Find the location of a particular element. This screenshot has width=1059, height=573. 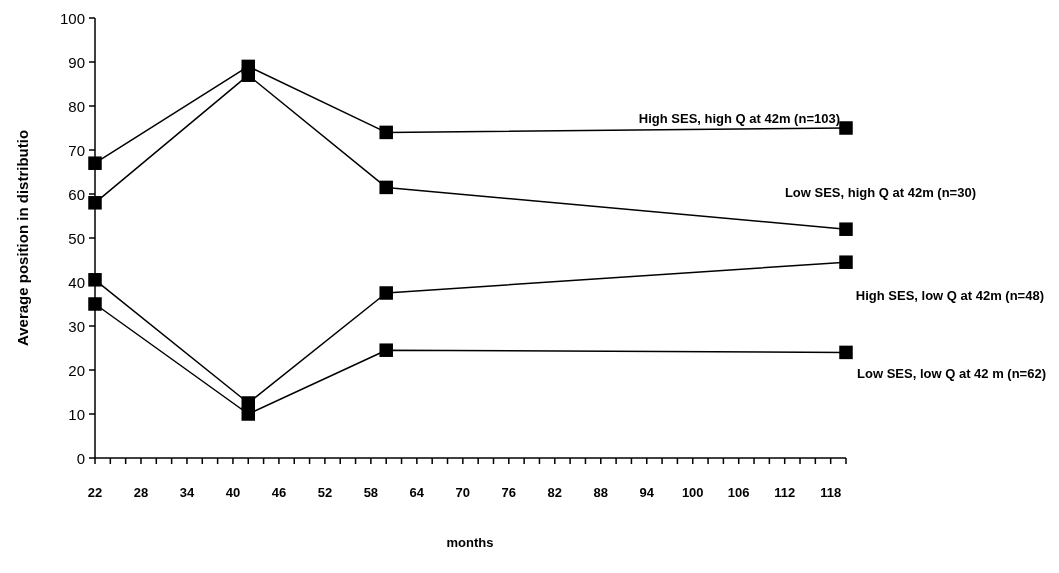

y-tick-label: 20 is located at coordinates (76, 370).